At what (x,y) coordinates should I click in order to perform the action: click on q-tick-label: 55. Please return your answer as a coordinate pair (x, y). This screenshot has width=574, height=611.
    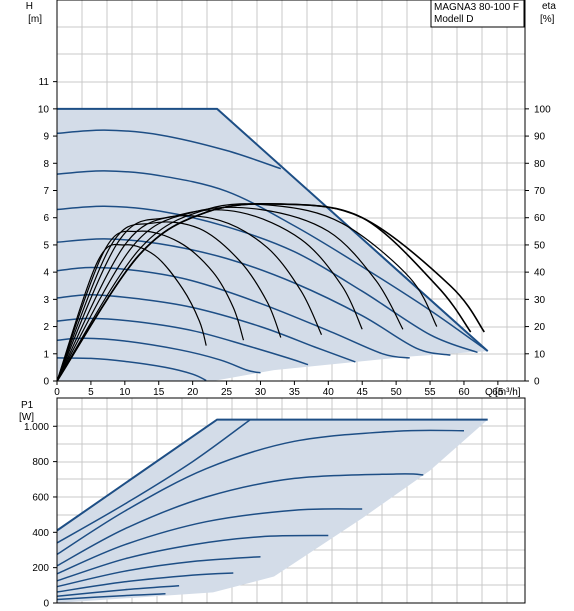
    Looking at the image, I should click on (430, 392).